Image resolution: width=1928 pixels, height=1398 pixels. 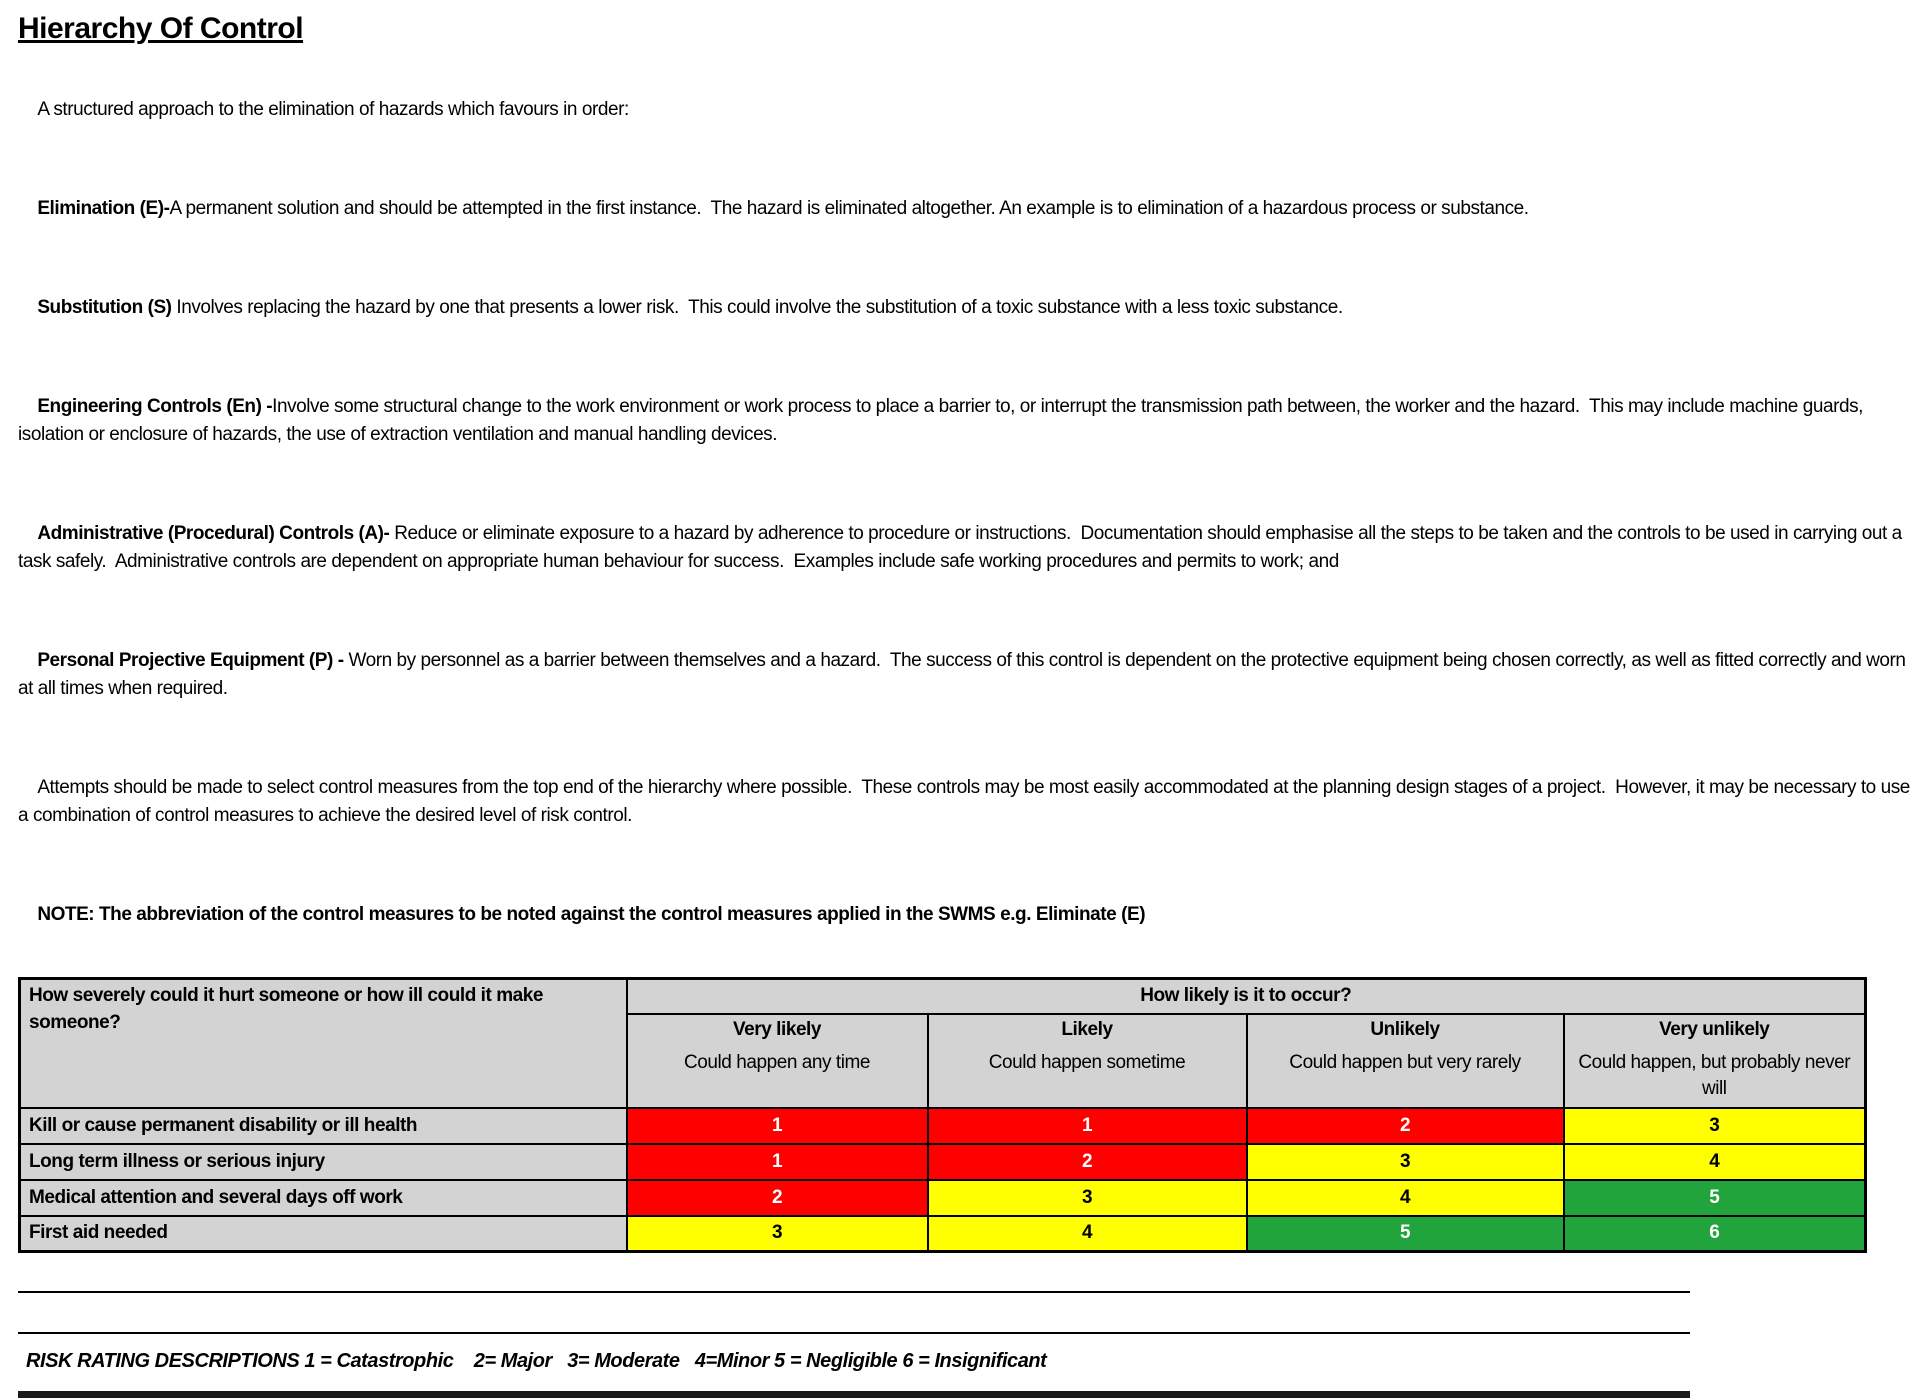 I want to click on likelihood-col-unlikely: Unlikely Could happen but very rarely, so click(x=1405, y=1060).